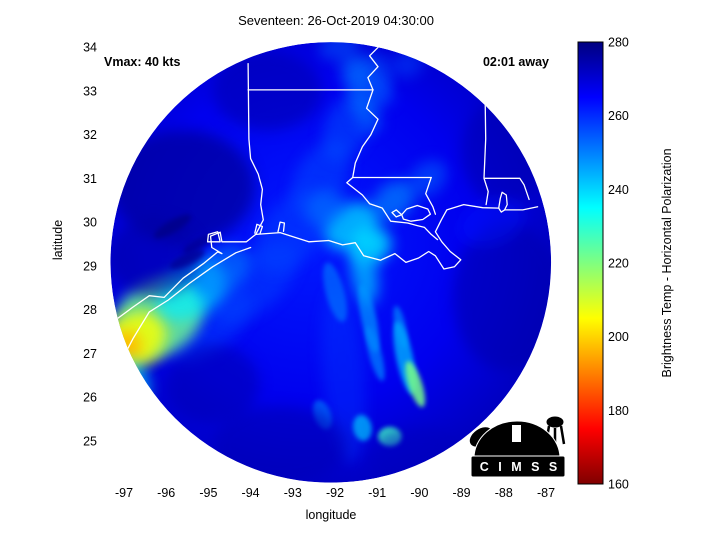 This screenshot has width=720, height=540. What do you see at coordinates (618, 485) in the screenshot?
I see `colorbar-tick-label: 160` at bounding box center [618, 485].